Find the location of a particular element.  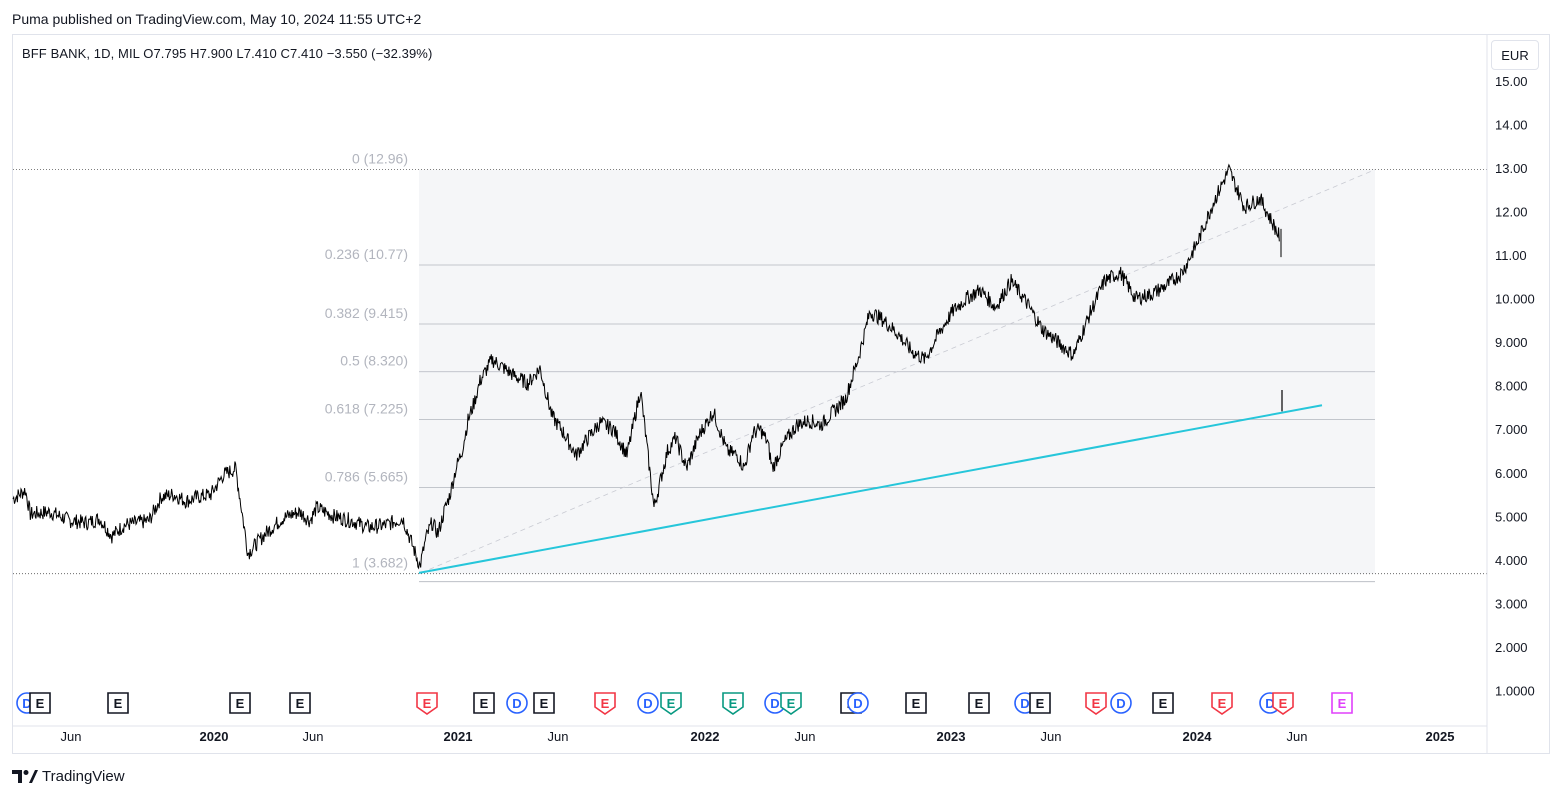

fib-level-0.382-label: 0.382 (9.415) is located at coordinates (366, 313).